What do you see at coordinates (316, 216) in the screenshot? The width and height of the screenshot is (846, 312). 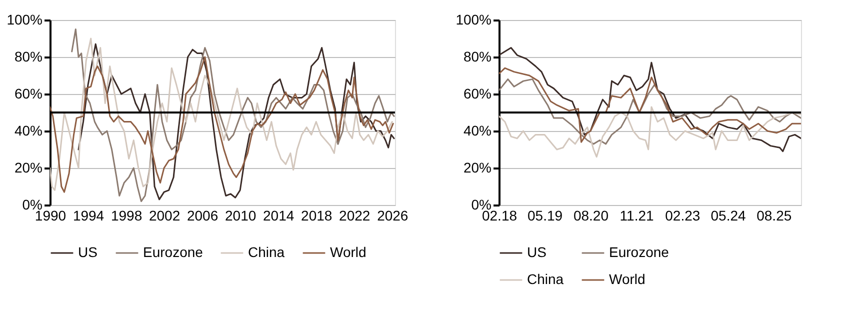 I see `x-tick-label: 2018` at bounding box center [316, 216].